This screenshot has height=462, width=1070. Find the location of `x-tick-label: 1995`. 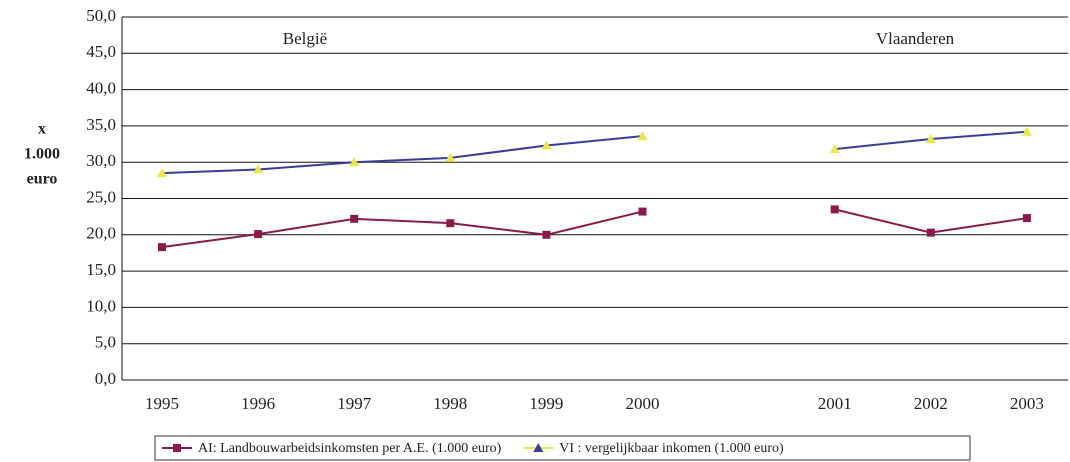

x-tick-label: 1995 is located at coordinates (162, 403).